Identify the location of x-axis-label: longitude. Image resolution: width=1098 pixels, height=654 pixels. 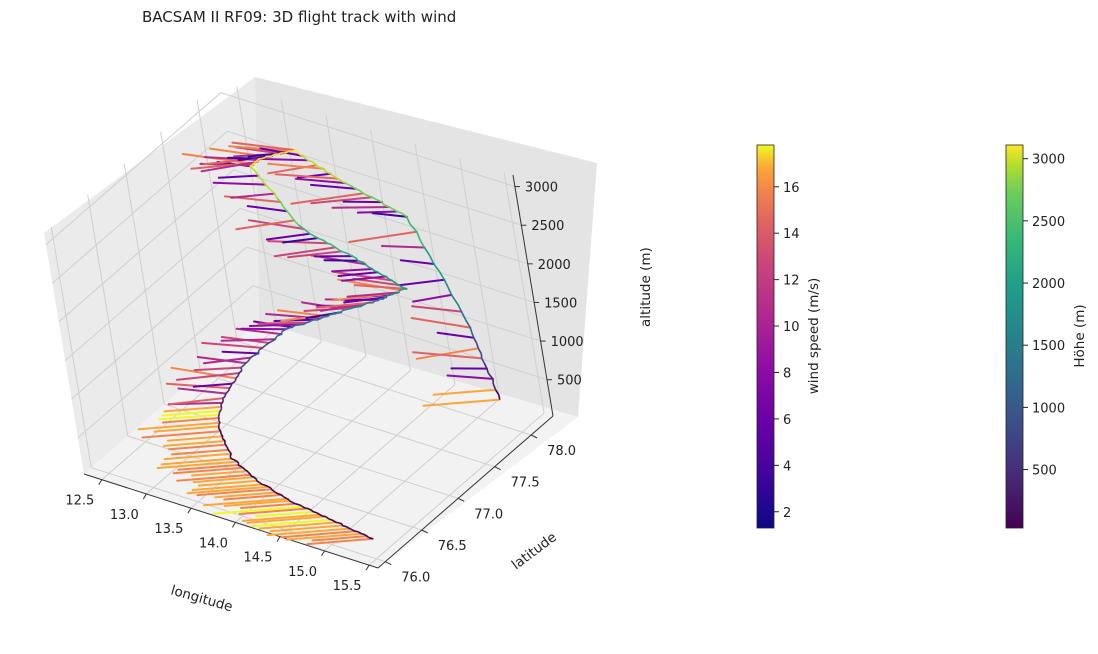
(202, 598).